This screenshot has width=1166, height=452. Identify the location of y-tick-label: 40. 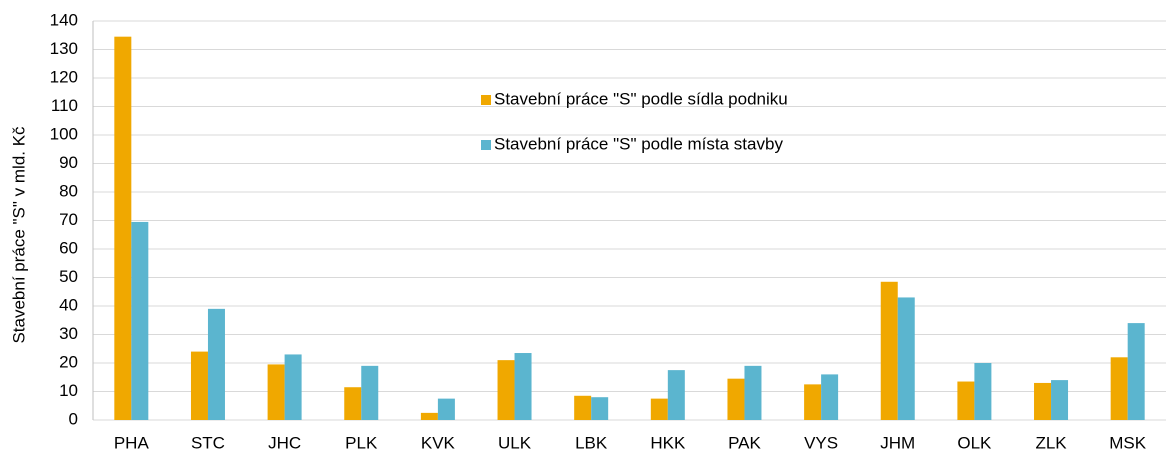
(68, 304).